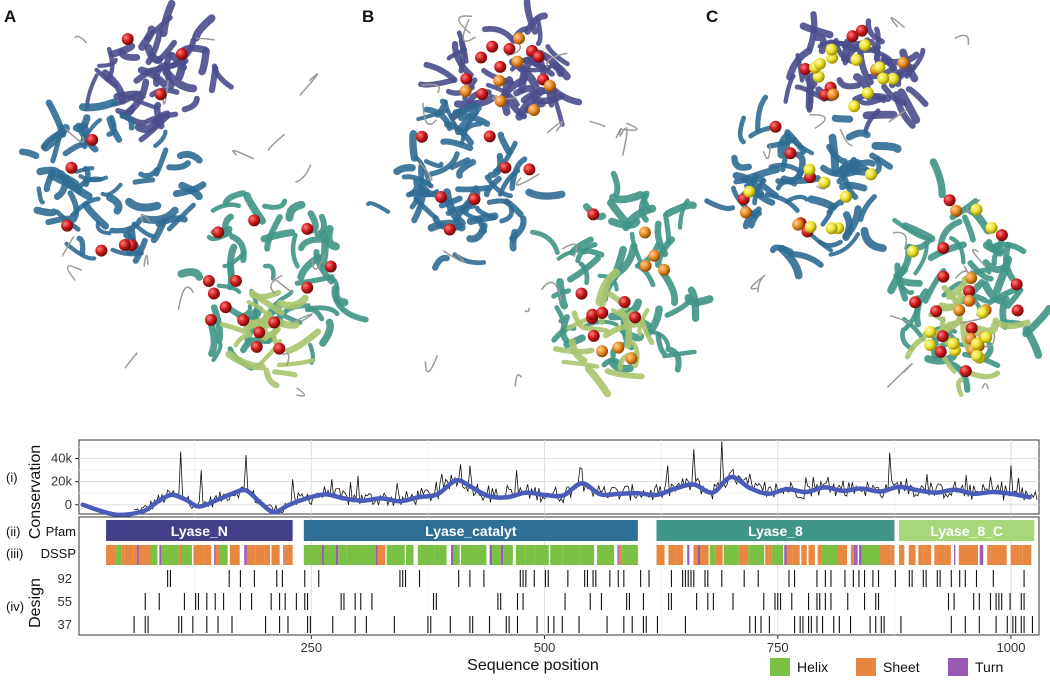 Image resolution: width=1050 pixels, height=684 pixels. I want to click on pfam-roman-label: (ii), so click(13, 531).